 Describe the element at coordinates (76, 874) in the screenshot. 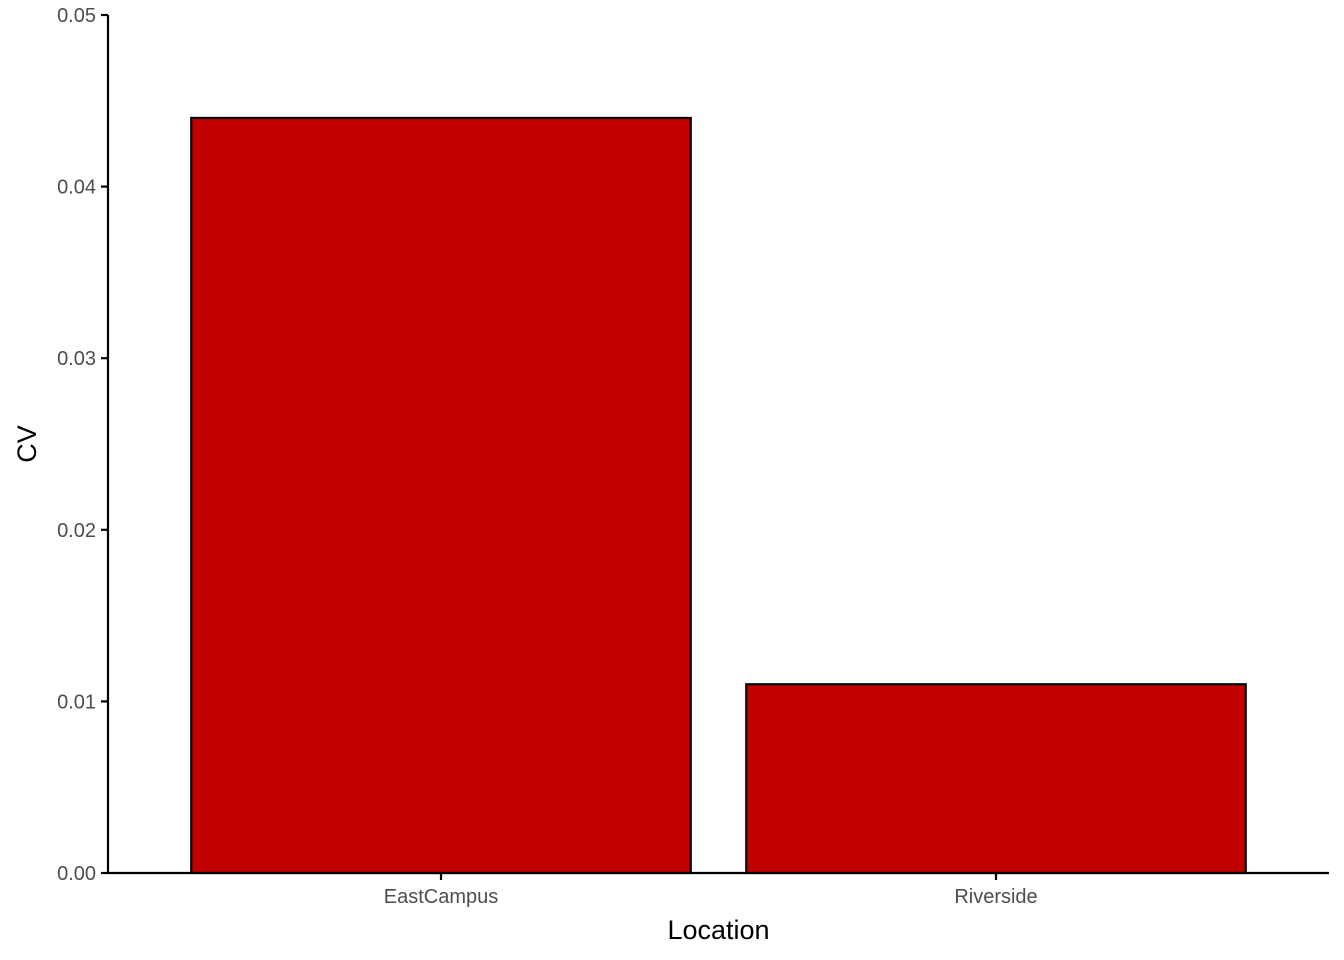

I see `y-tick-label: 0.00` at that location.